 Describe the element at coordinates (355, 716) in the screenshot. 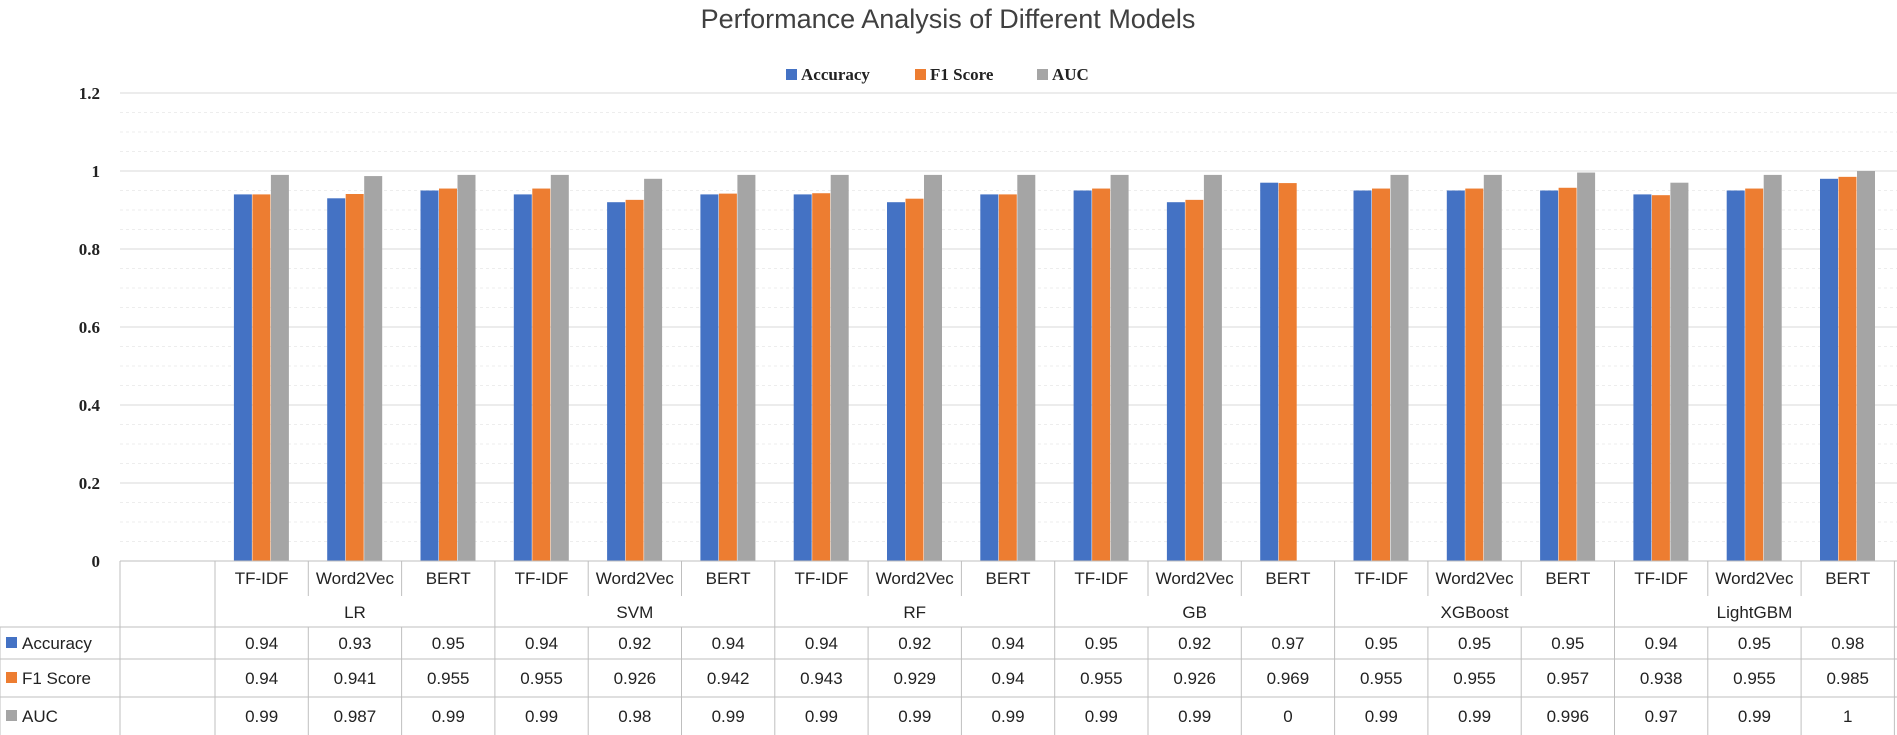

I see `table-cell-value: 0.987` at that location.